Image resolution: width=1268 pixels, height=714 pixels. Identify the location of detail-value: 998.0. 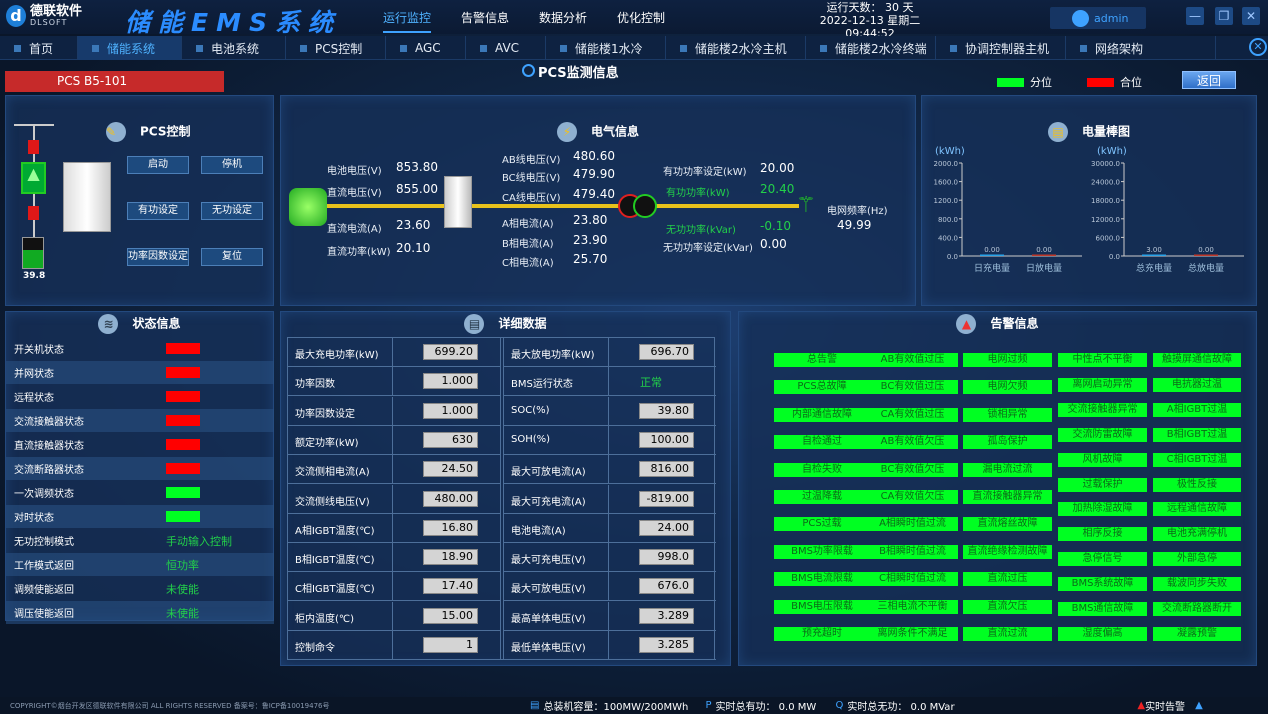
(666, 557).